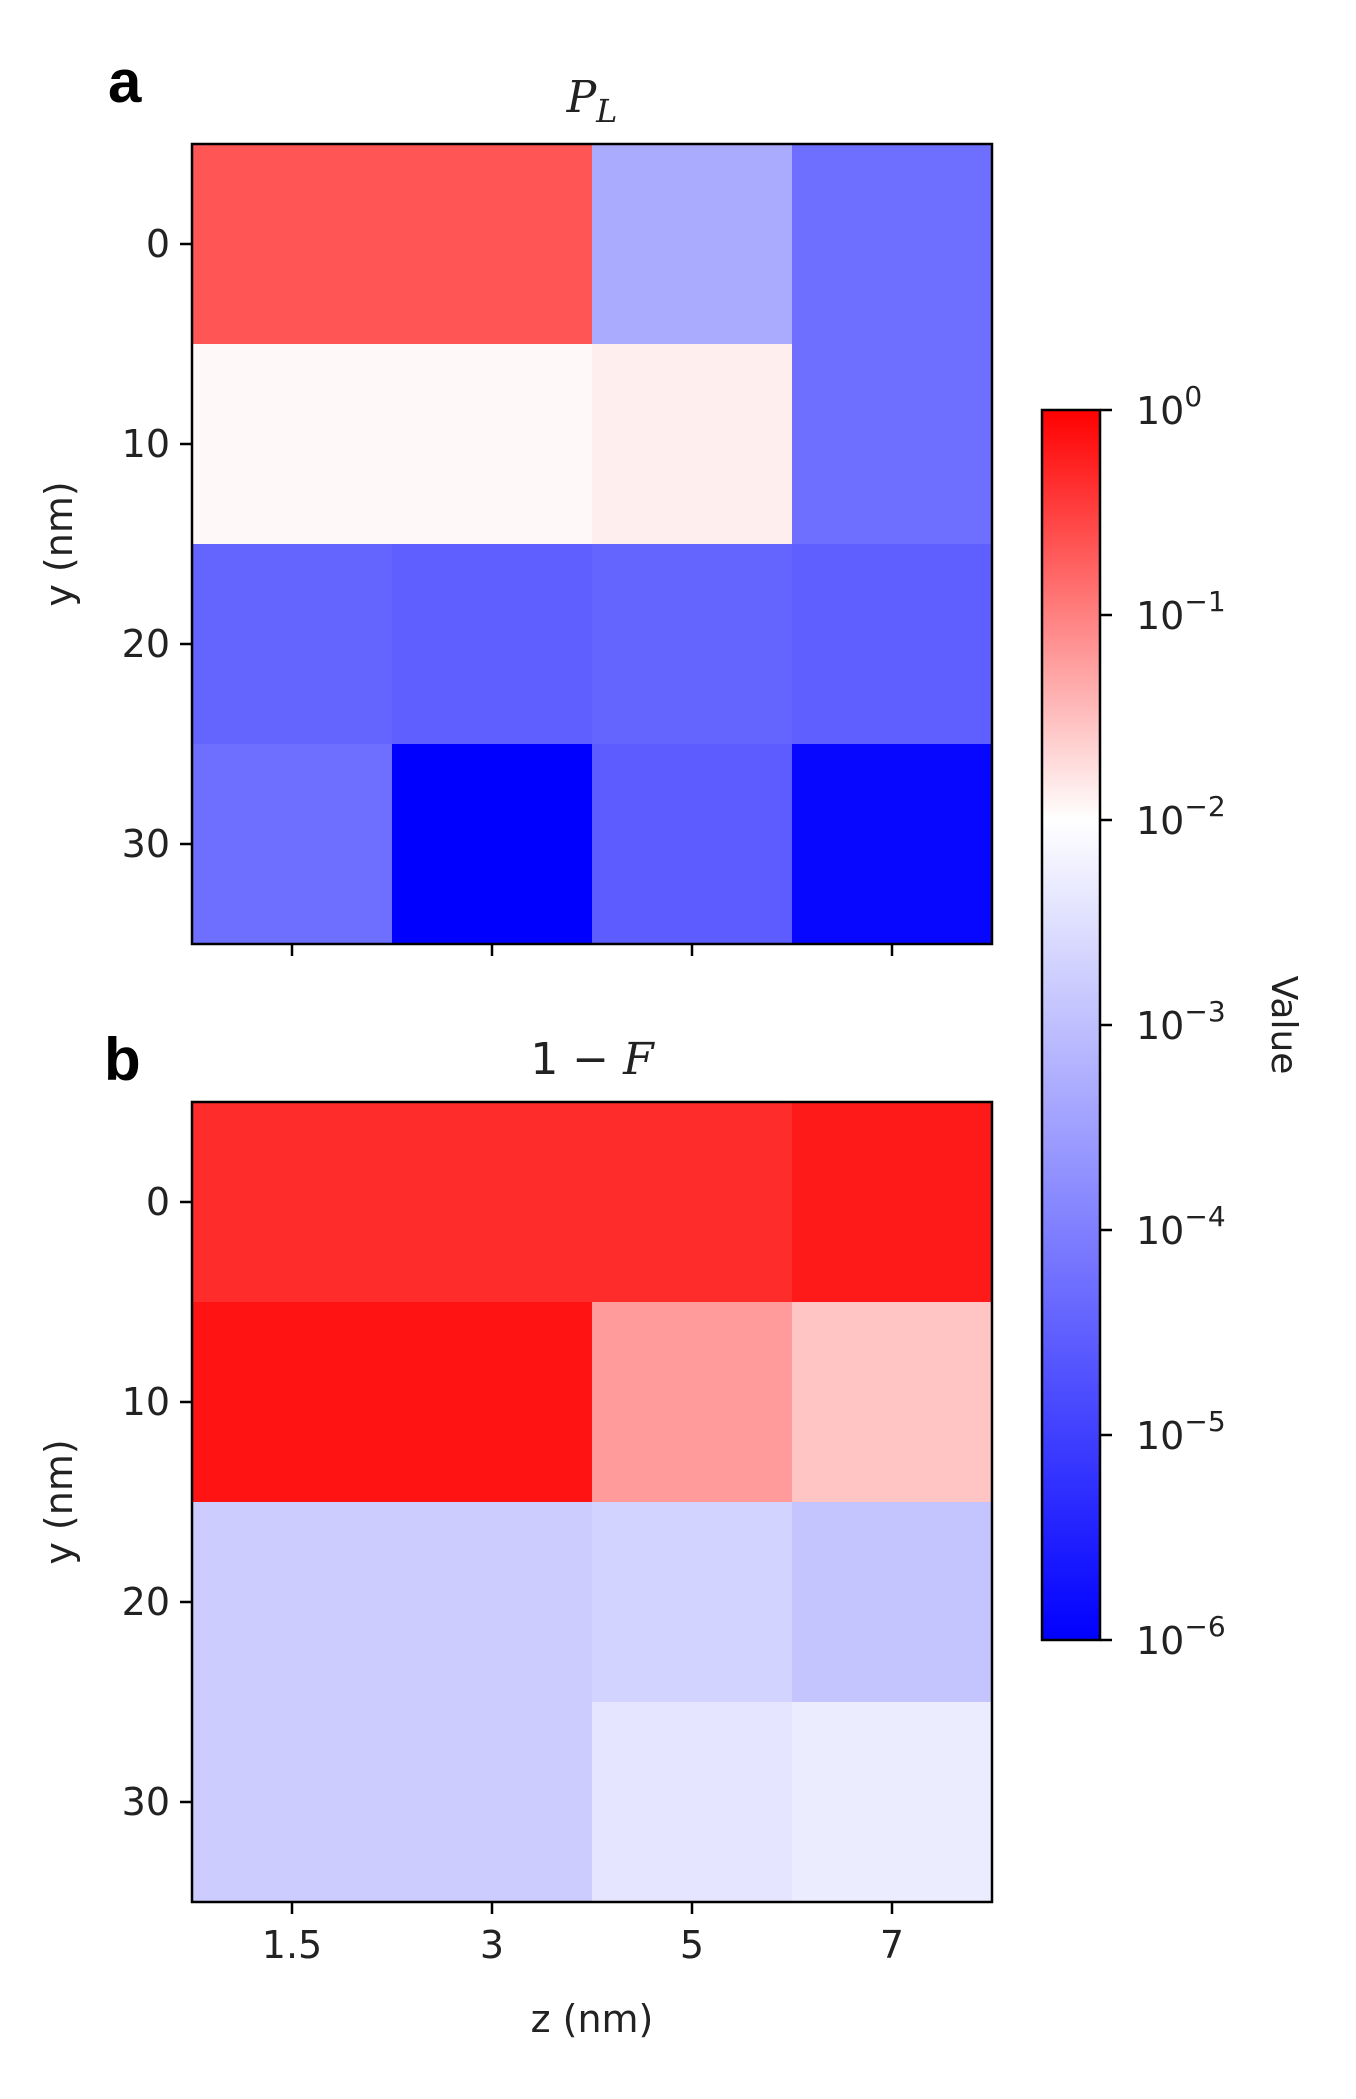  I want to click on panel-b-y-axis-label: y (nm), so click(59, 1501).